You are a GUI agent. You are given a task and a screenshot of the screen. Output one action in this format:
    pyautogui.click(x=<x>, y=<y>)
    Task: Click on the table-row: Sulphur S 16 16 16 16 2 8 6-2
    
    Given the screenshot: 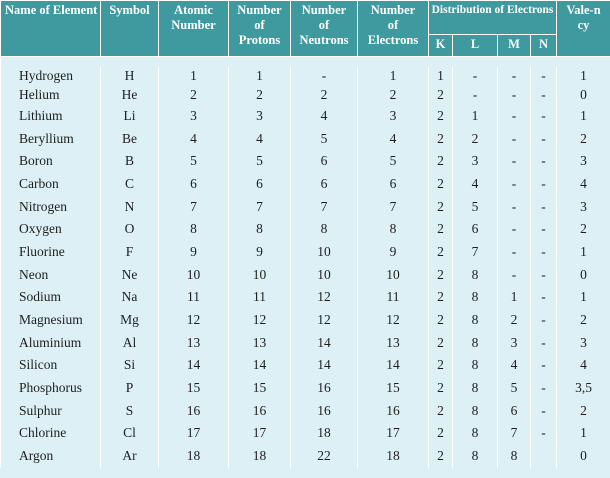 What is the action you would take?
    pyautogui.click(x=305, y=411)
    